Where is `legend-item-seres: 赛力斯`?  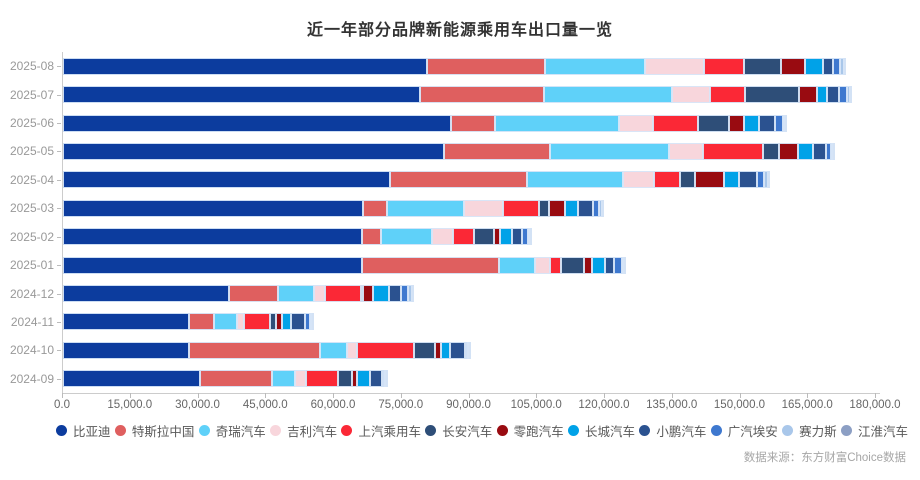 legend-item-seres: 赛力斯 is located at coordinates (809, 430).